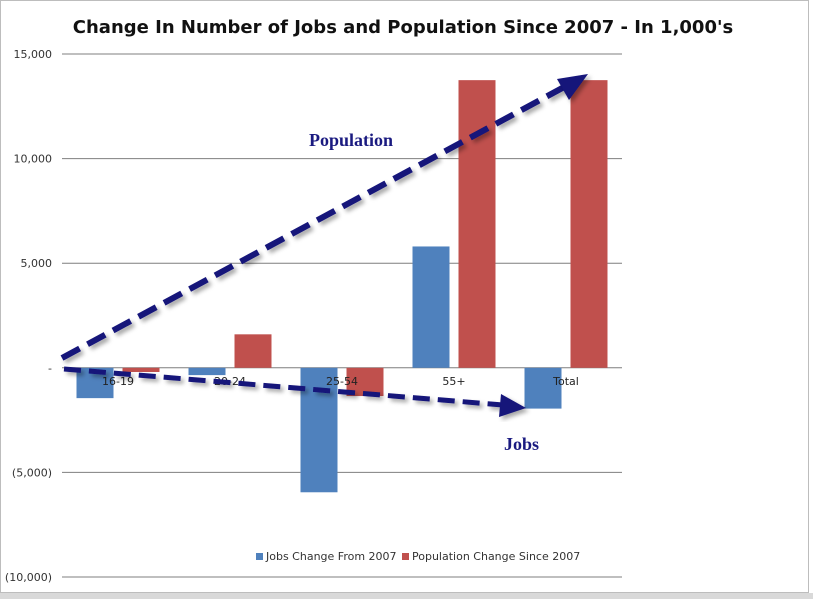  What do you see at coordinates (453, 381) in the screenshot?
I see `x-tick-label: 55+` at bounding box center [453, 381].